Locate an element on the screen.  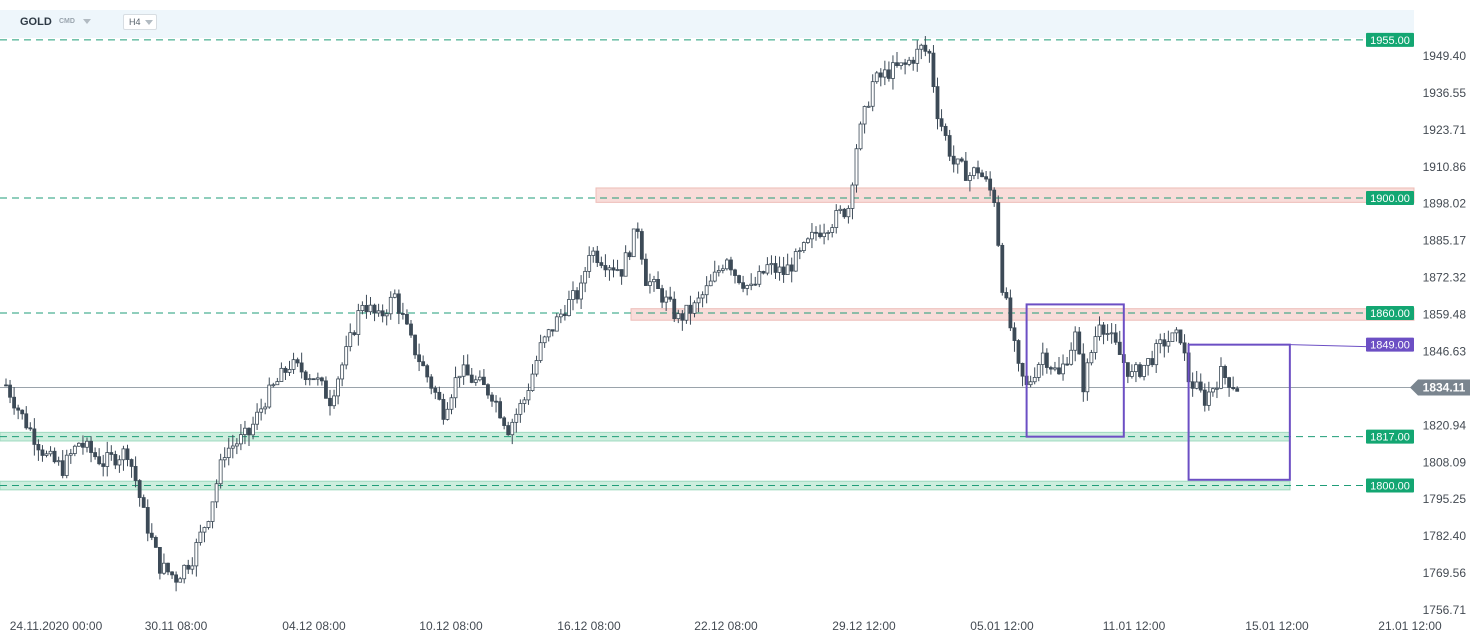
x-tick-label: 15.01 12:00 is located at coordinates (1277, 626).